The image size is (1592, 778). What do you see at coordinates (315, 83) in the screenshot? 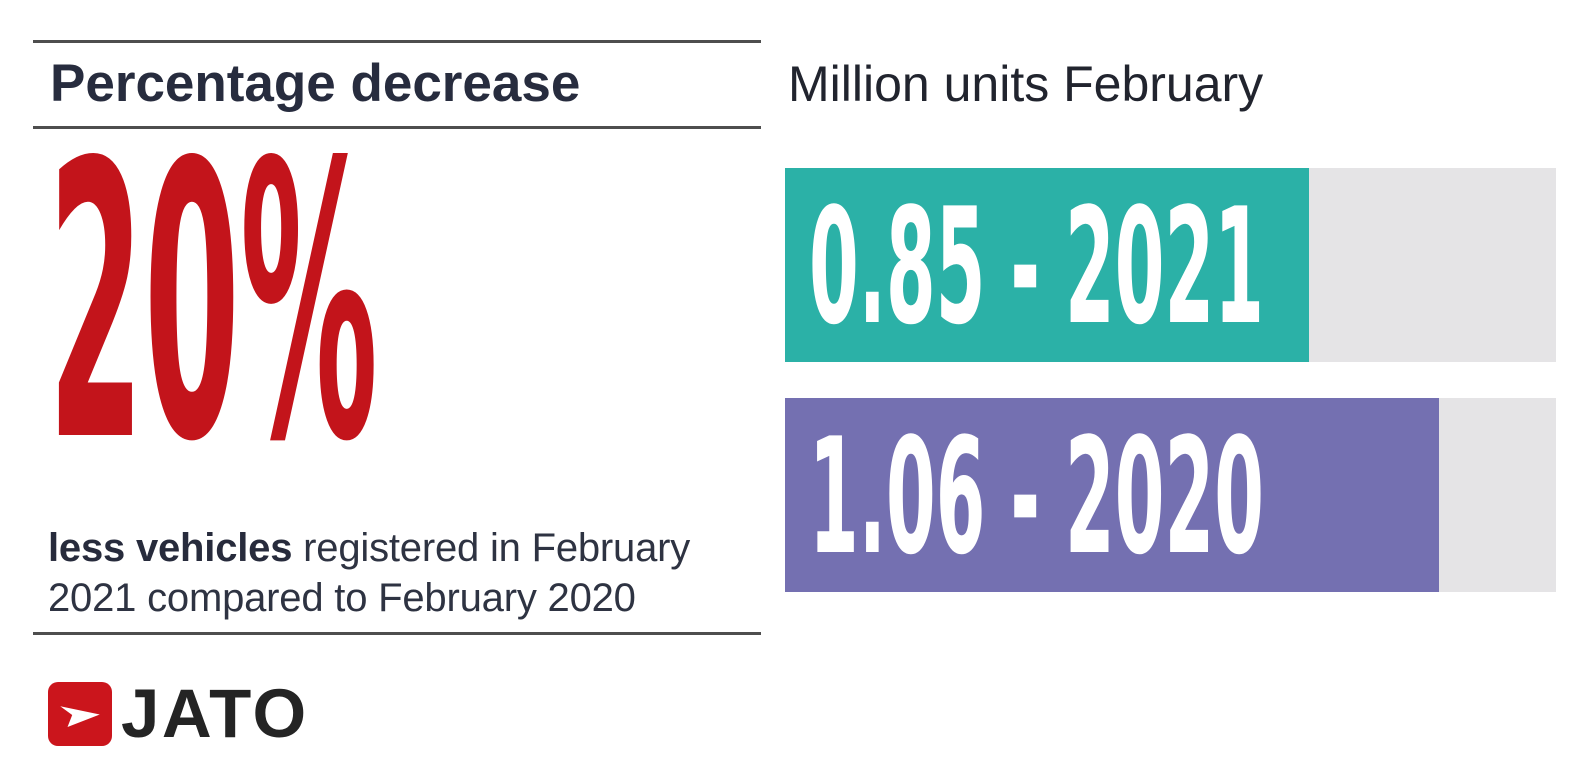
I see `page-title: Percentage decrease` at bounding box center [315, 83].